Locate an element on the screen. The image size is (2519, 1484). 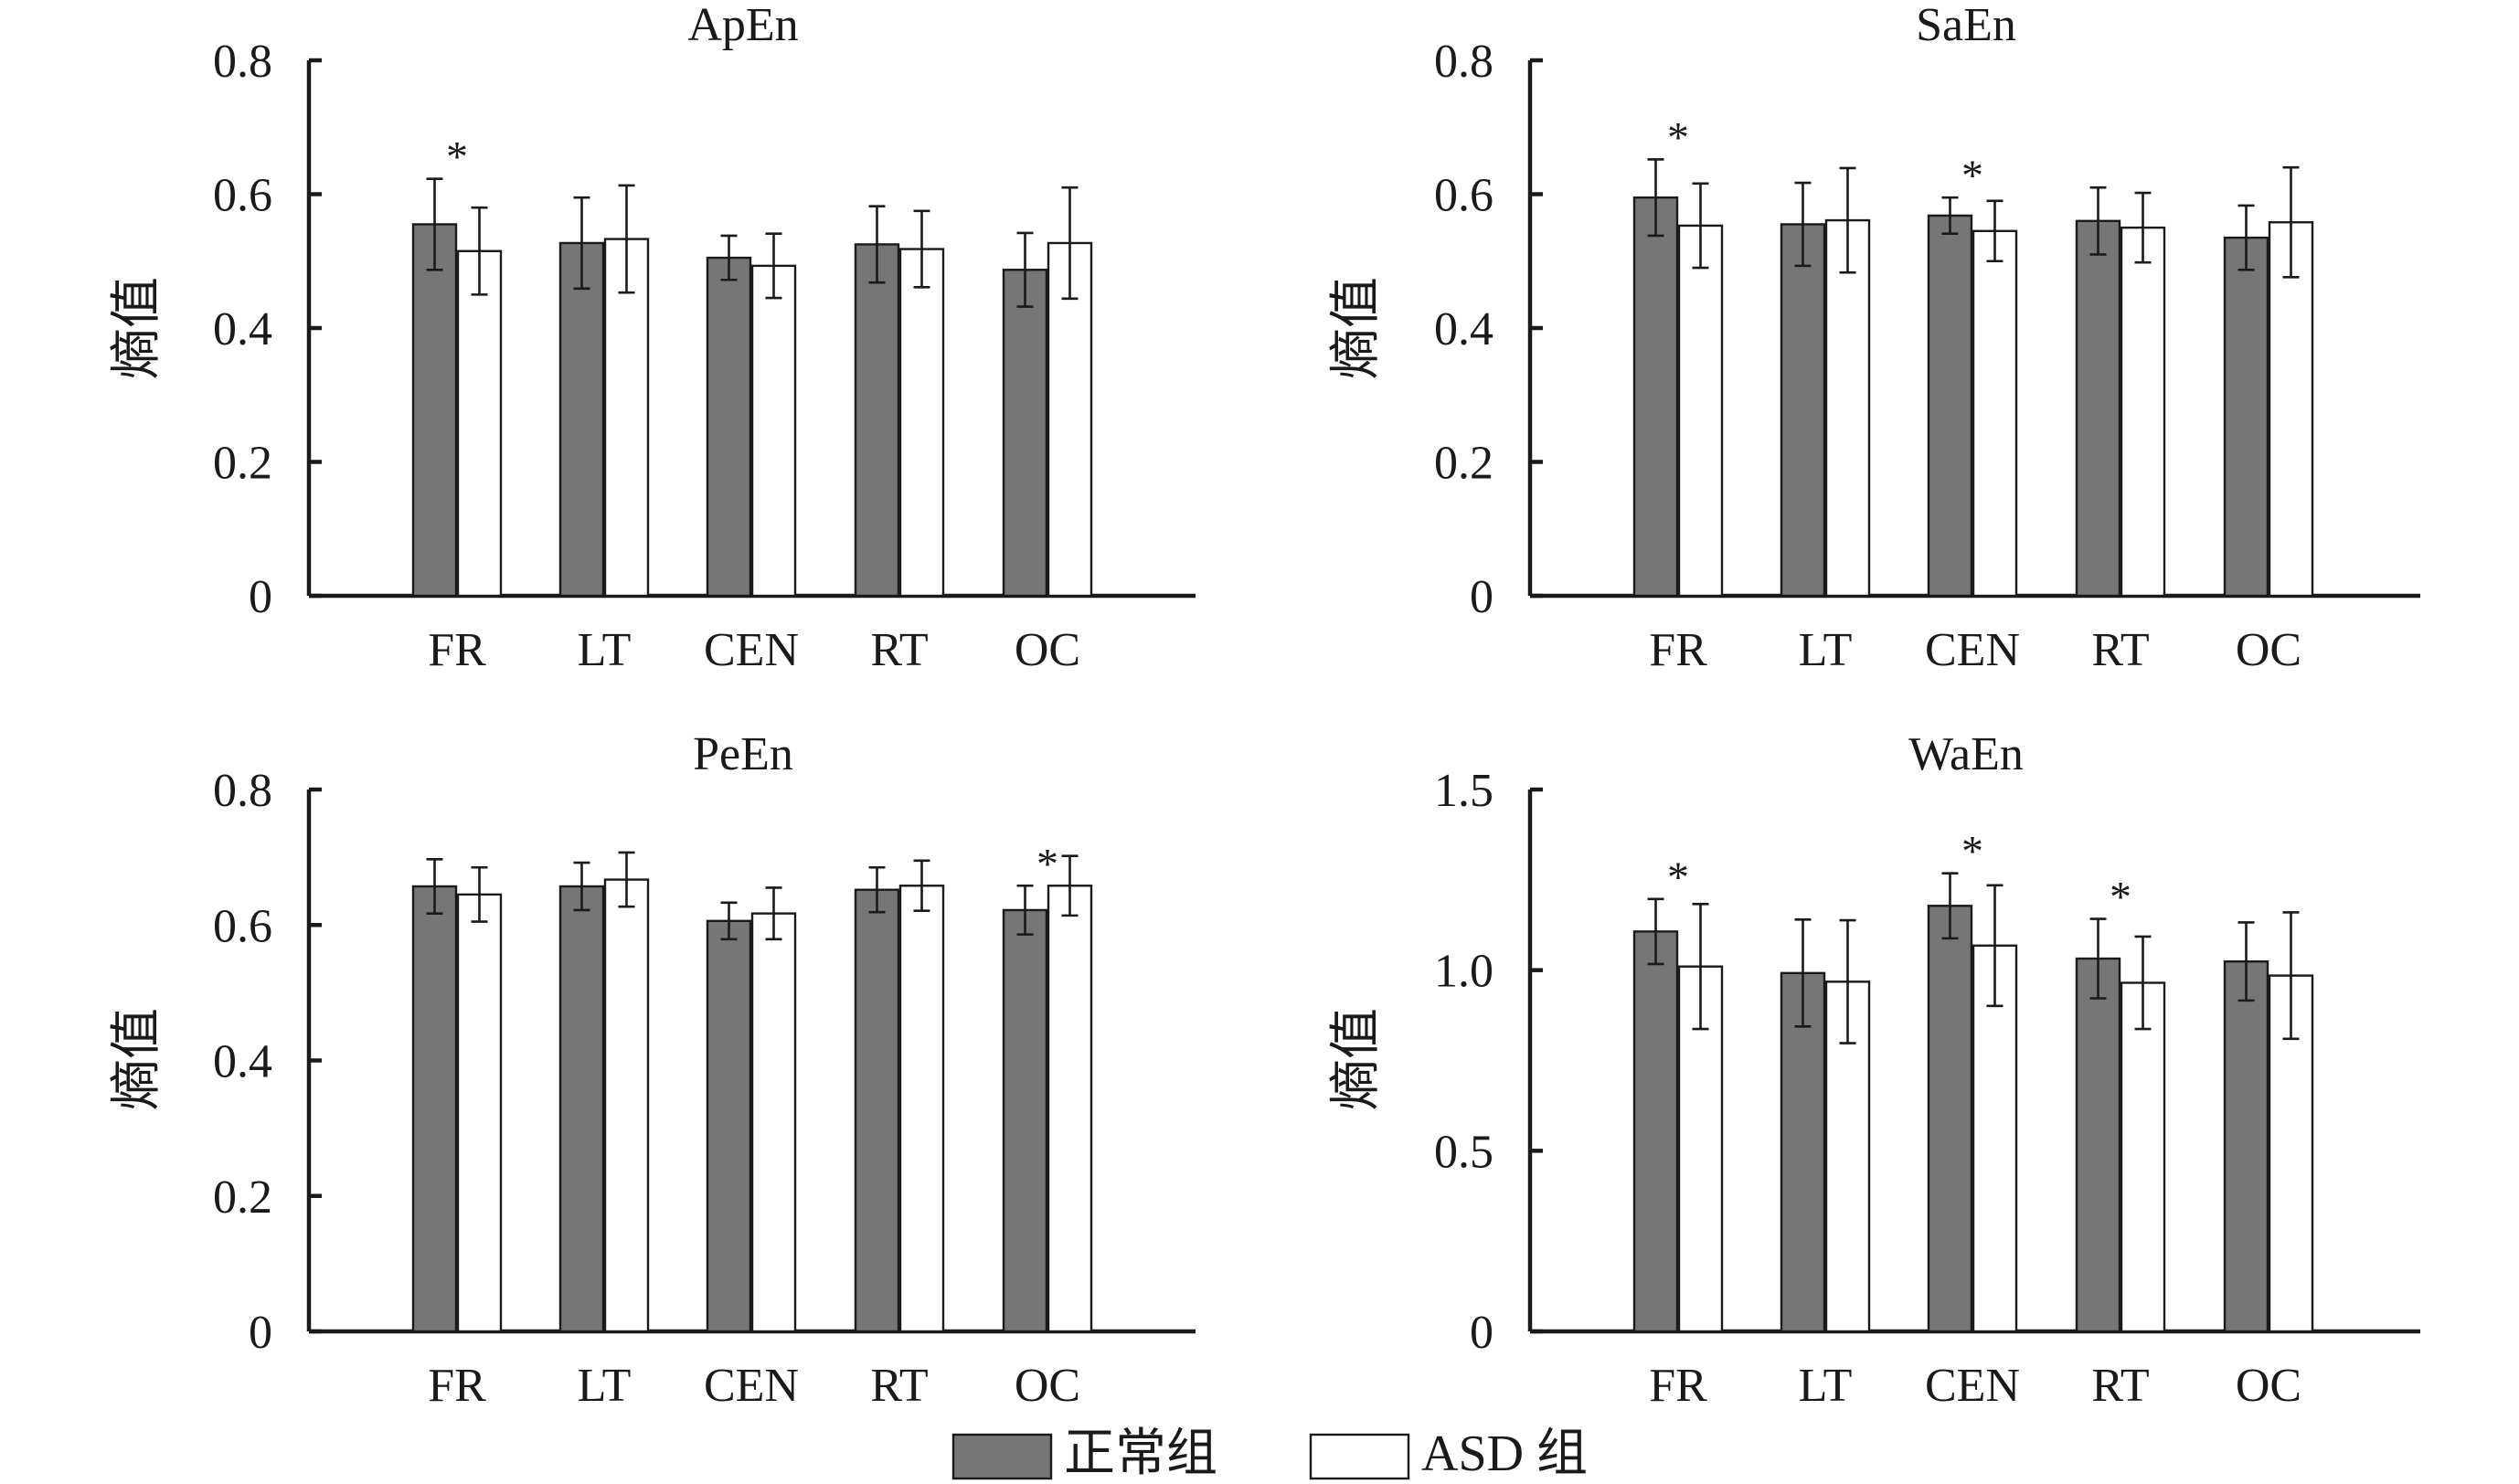
legend-label-normal: 正常组 is located at coordinates (1140, 1454).